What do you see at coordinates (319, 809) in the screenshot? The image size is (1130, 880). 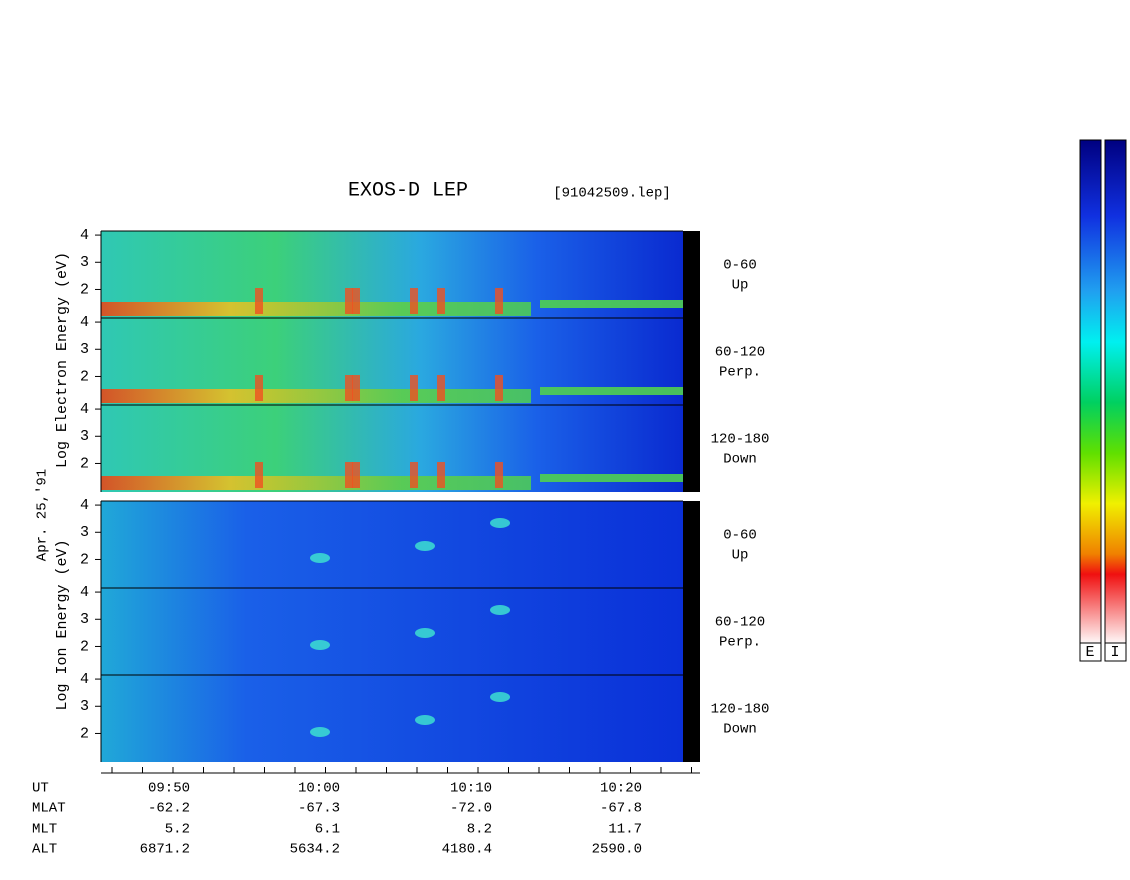 I see `row-value: -67.3` at bounding box center [319, 809].